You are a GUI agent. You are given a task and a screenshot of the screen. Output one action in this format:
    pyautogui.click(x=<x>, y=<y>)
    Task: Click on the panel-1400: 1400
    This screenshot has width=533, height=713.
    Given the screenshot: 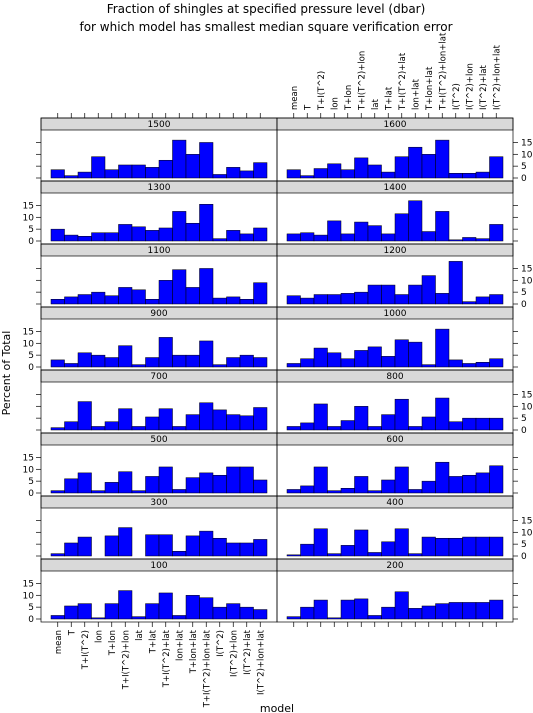 What is the action you would take?
    pyautogui.click(x=397, y=212)
    